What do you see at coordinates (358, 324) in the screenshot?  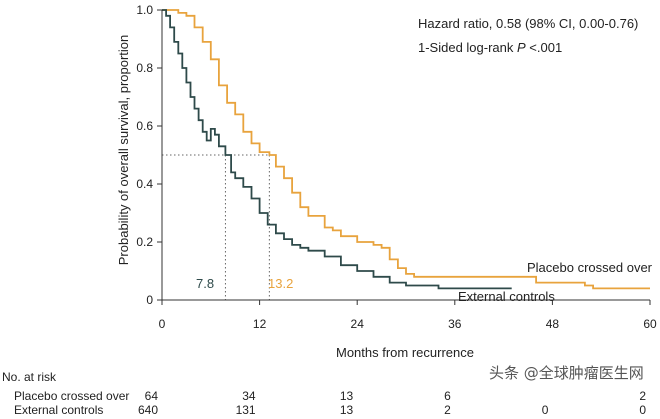 I see `x-tick-label-2: 24` at bounding box center [358, 324].